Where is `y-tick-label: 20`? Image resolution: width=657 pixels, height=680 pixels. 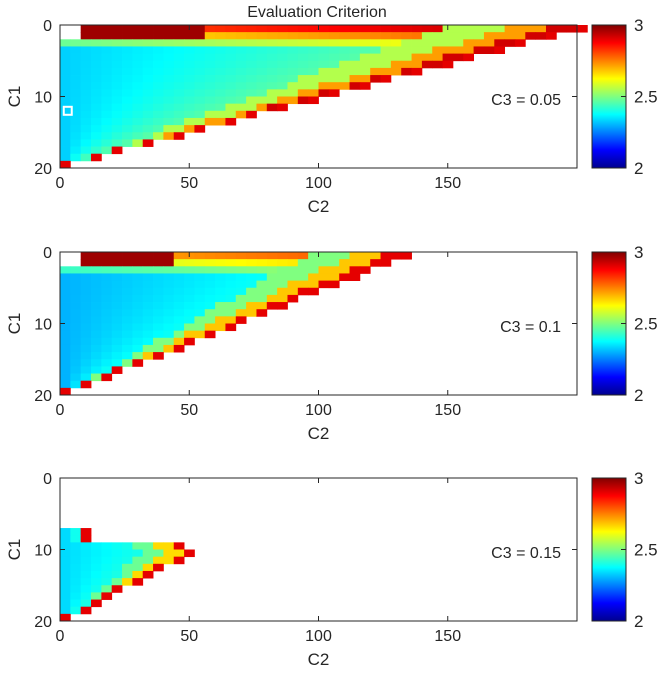 y-tick-label: 20 is located at coordinates (43, 396).